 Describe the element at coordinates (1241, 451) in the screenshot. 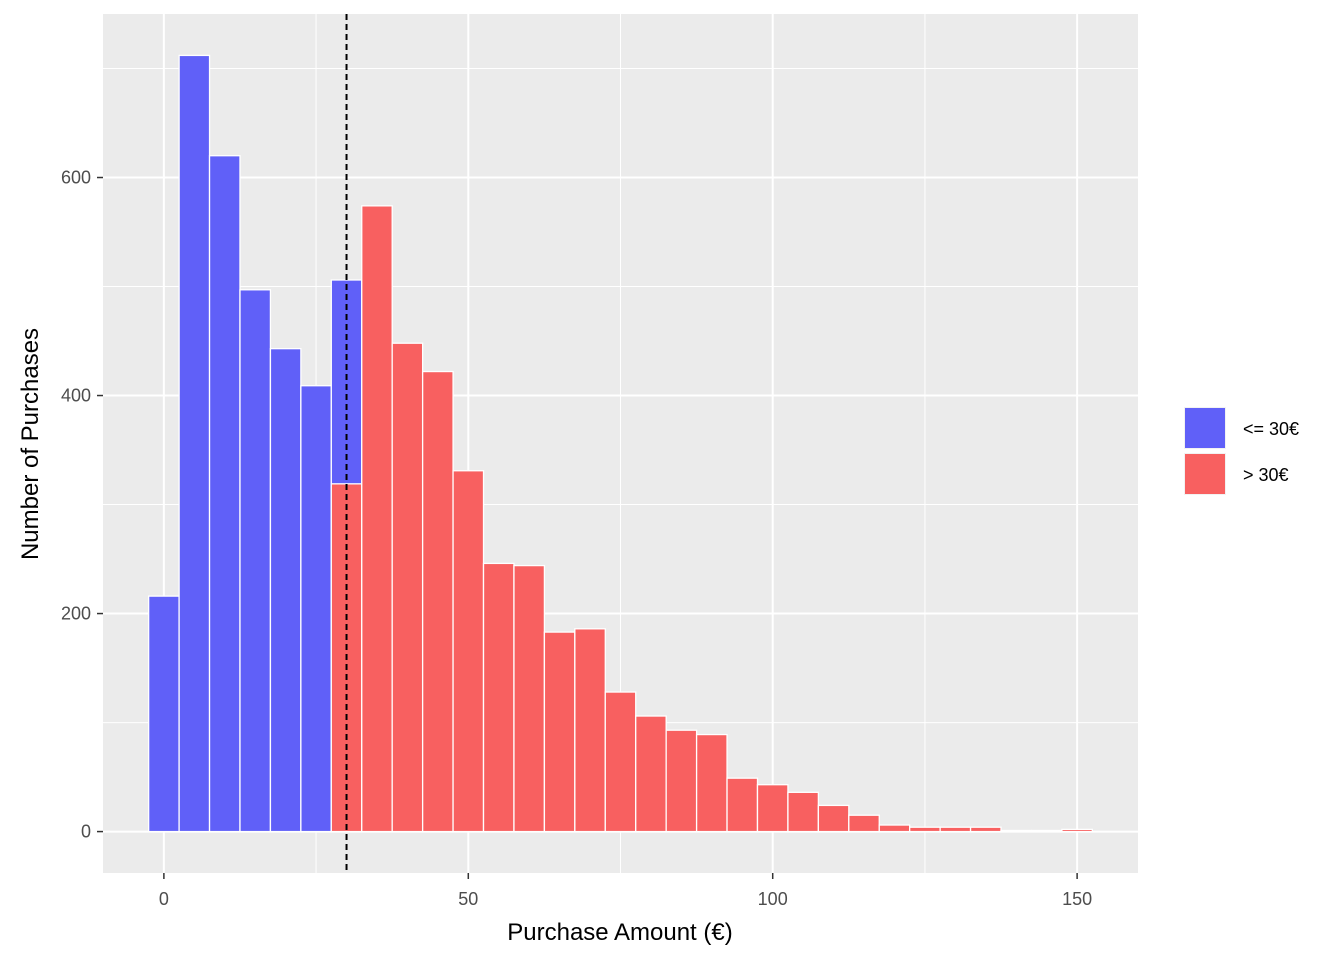

I see `legend: <= 30€ > 30€` at that location.